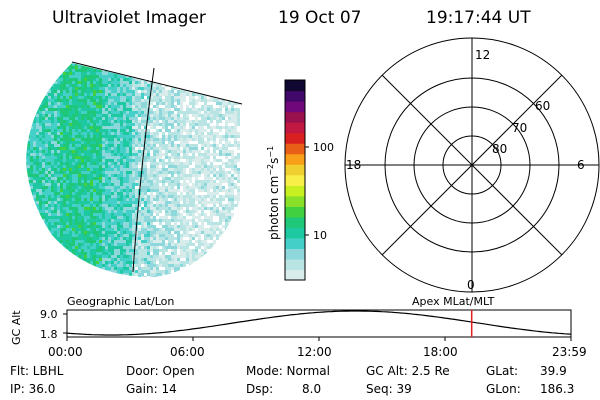 The height and width of the screenshot is (400, 600). Describe the element at coordinates (143, 170) in the screenshot. I see `geographic-meridian-line` at that location.